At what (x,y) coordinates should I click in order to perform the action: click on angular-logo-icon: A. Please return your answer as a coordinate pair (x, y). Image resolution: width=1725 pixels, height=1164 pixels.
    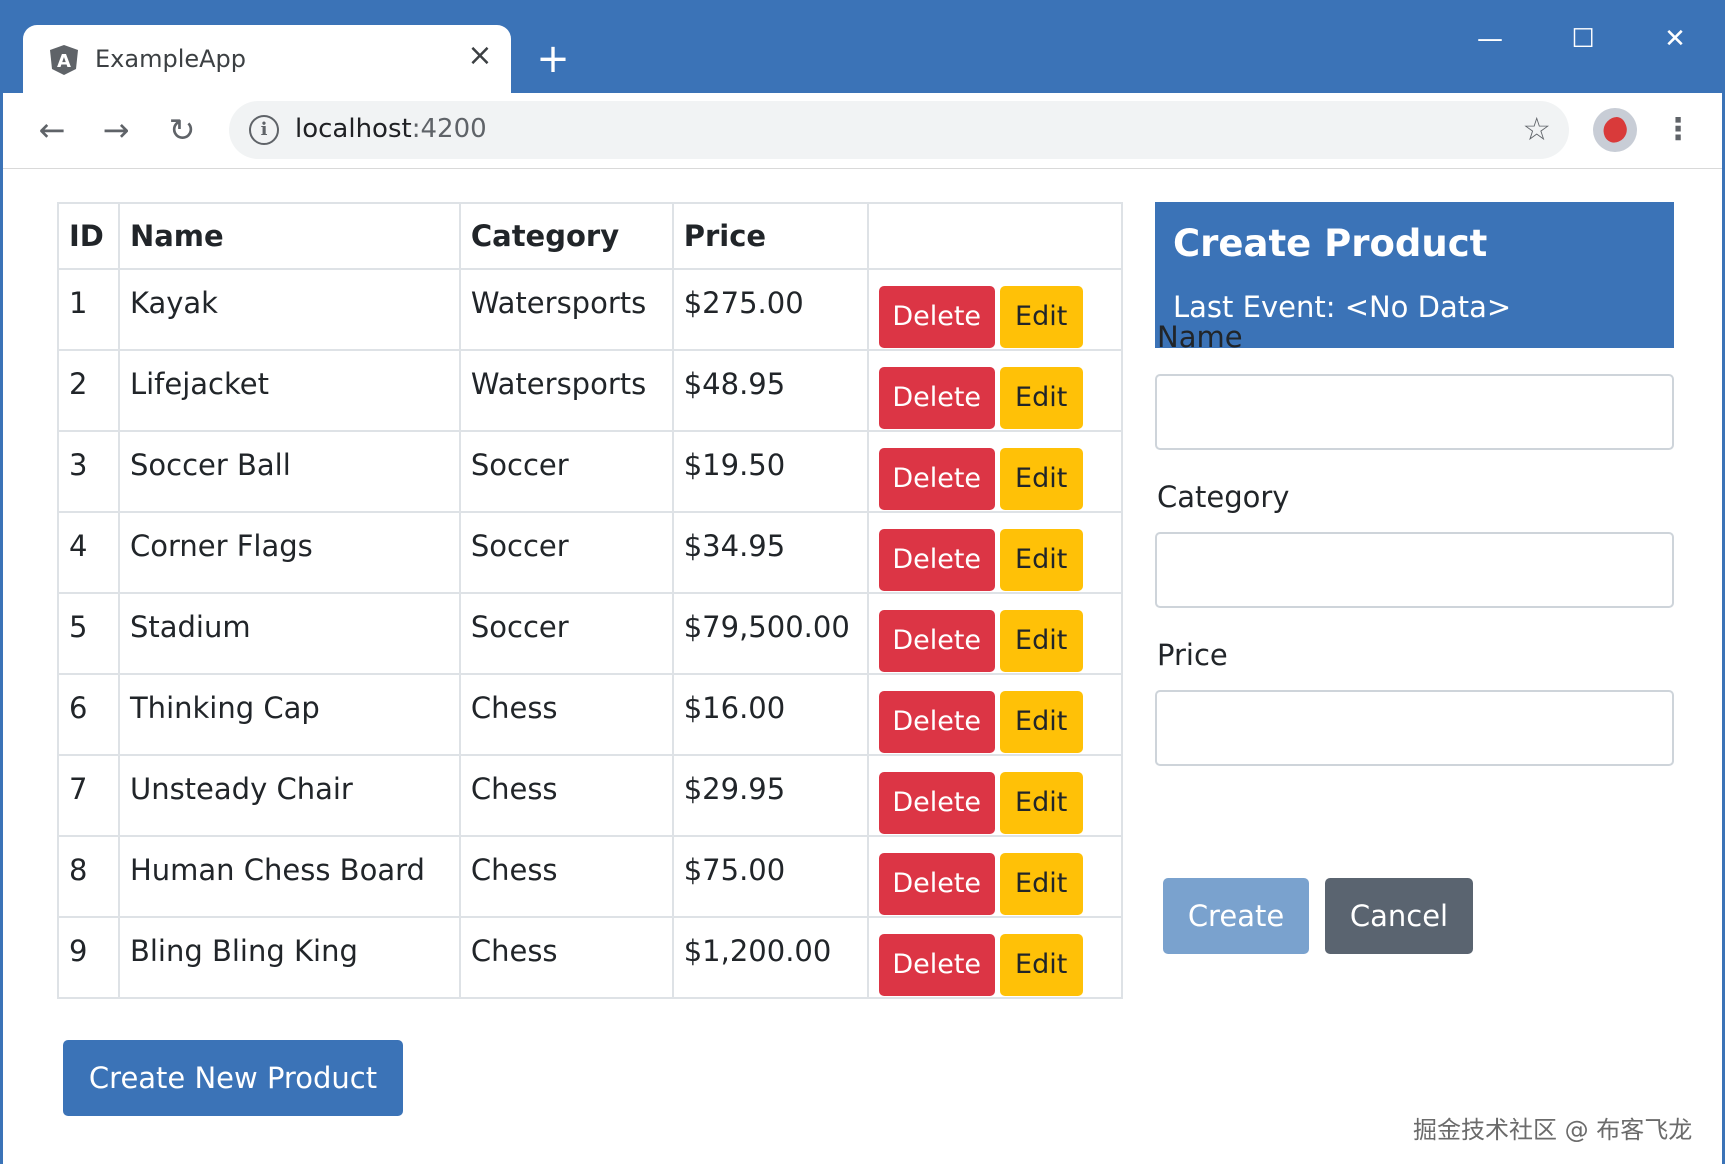
    Looking at the image, I should click on (64, 60).